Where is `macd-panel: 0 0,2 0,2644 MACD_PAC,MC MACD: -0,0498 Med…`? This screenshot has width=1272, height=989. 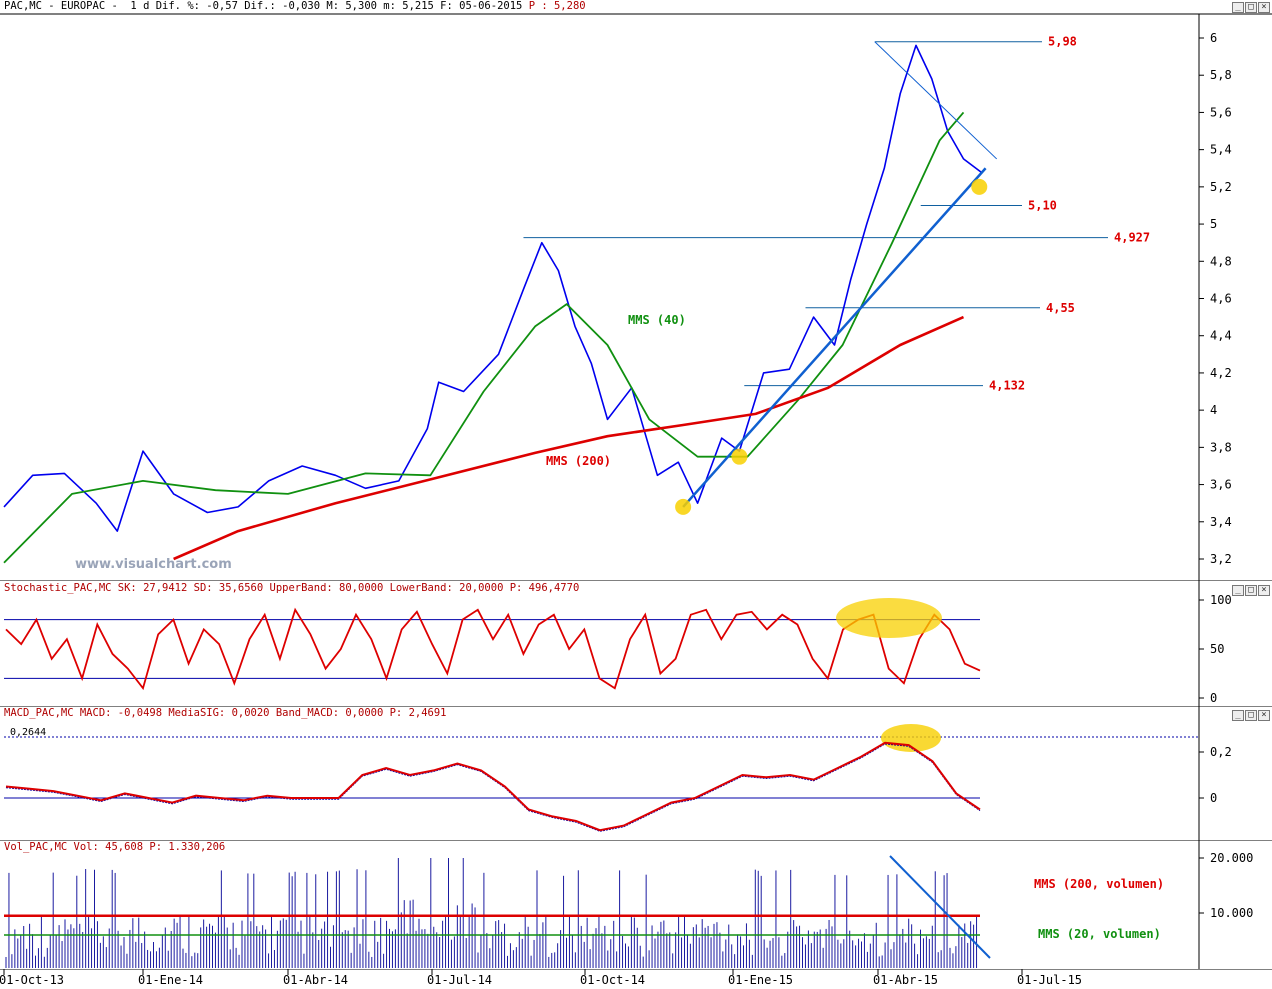 macd-panel: 0 0,2 0,2644 MACD_PAC,MC MACD: -0,0498 Med… is located at coordinates (636, 773).